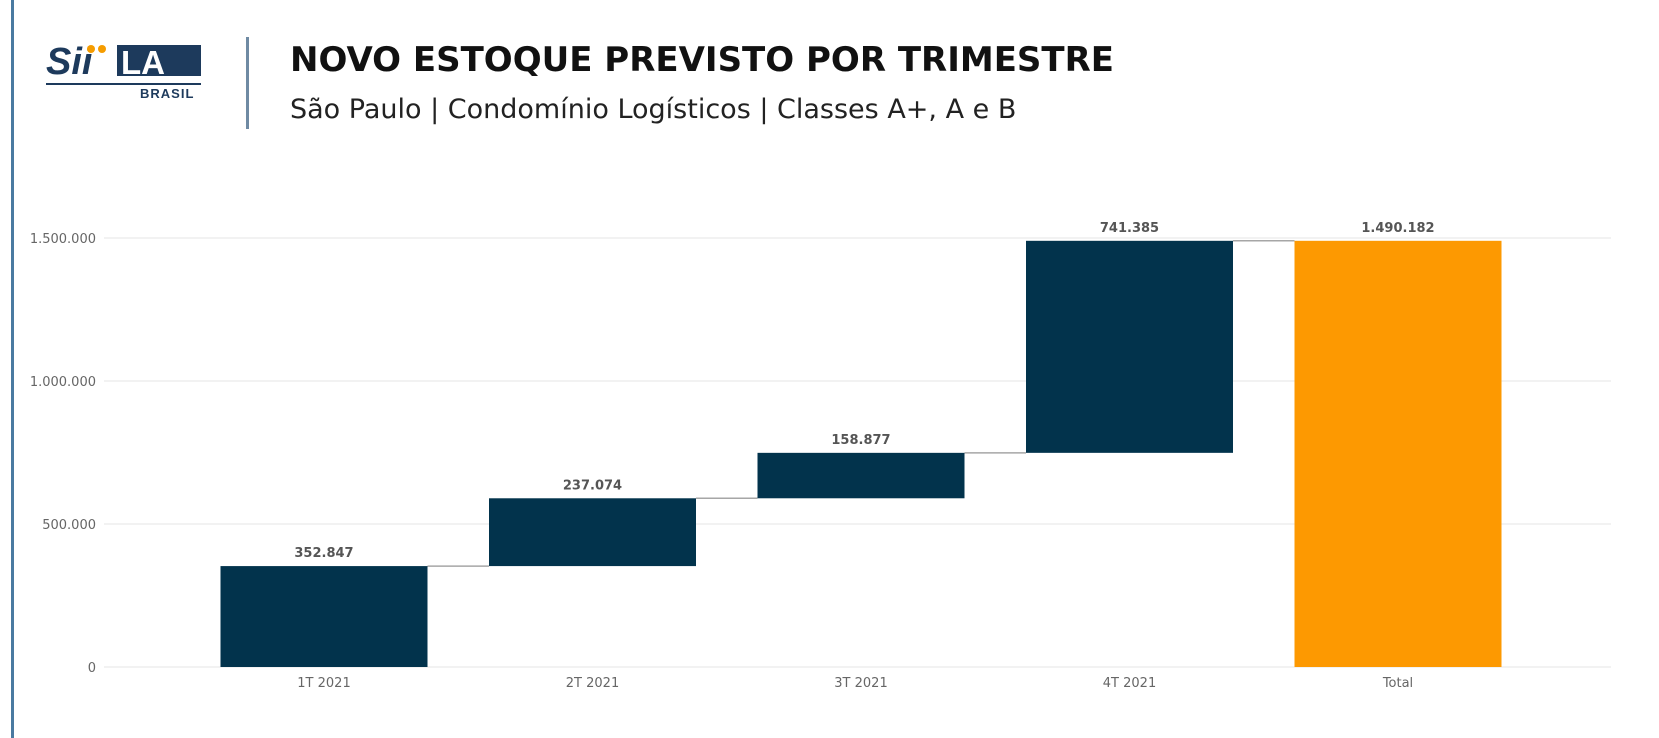  Describe the element at coordinates (63, 382) in the screenshot. I see `y-tick-label: 1.000.000` at that location.